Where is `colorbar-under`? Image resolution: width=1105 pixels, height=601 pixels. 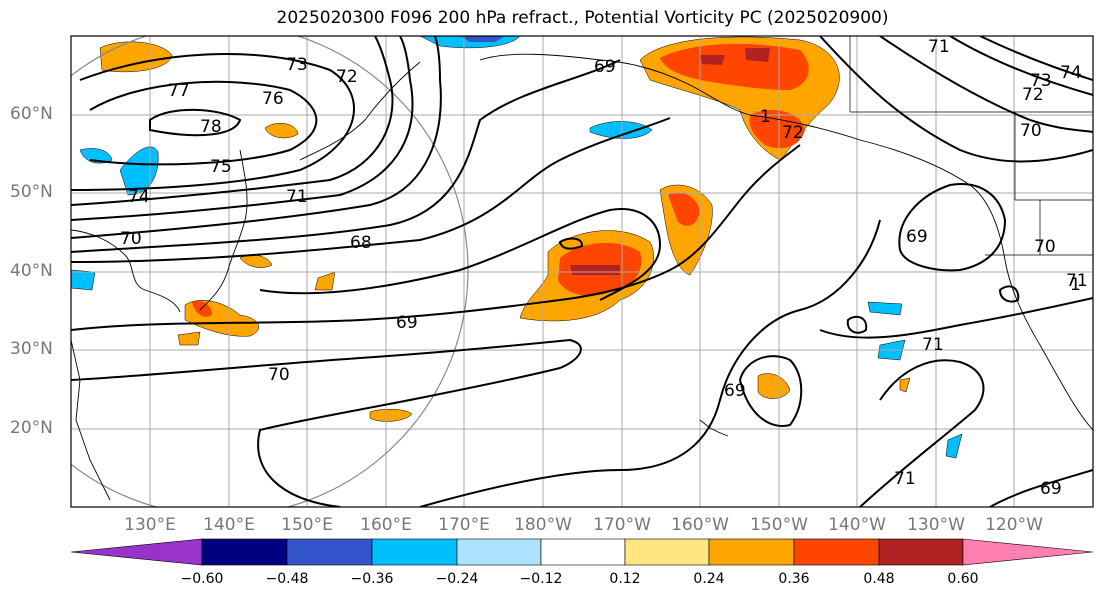
colorbar-under is located at coordinates (136, 552).